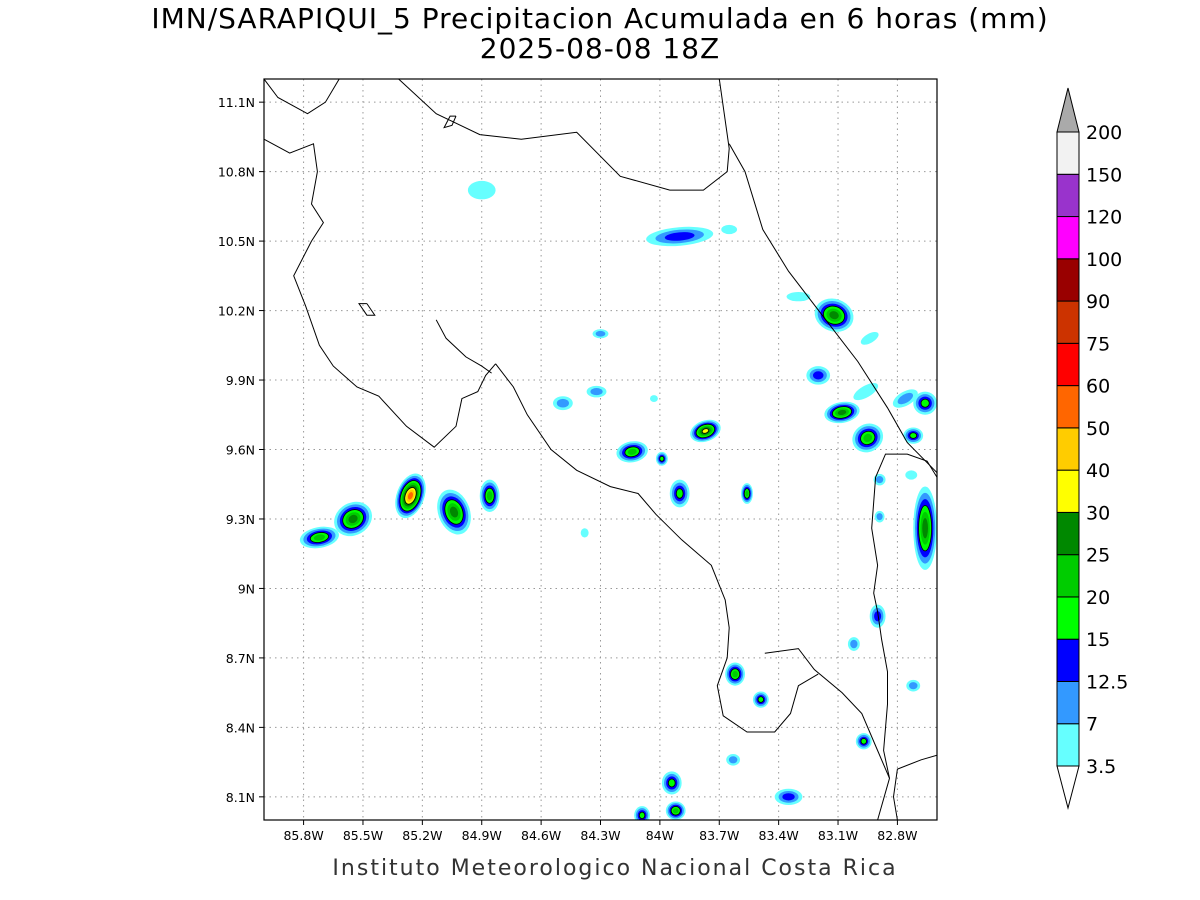 The width and height of the screenshot is (1200, 900). Describe the element at coordinates (1098, 513) in the screenshot. I see `colorbar-label: 30` at that location.